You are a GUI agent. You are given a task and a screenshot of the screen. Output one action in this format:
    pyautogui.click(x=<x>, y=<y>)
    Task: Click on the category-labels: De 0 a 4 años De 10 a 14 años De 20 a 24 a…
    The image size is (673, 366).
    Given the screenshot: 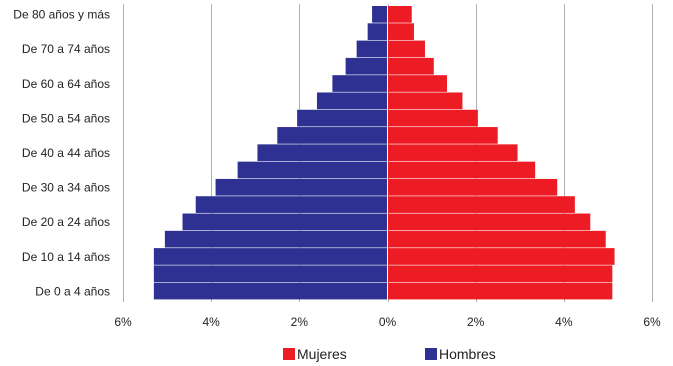 What is the action you would take?
    pyautogui.click(x=61, y=153)
    